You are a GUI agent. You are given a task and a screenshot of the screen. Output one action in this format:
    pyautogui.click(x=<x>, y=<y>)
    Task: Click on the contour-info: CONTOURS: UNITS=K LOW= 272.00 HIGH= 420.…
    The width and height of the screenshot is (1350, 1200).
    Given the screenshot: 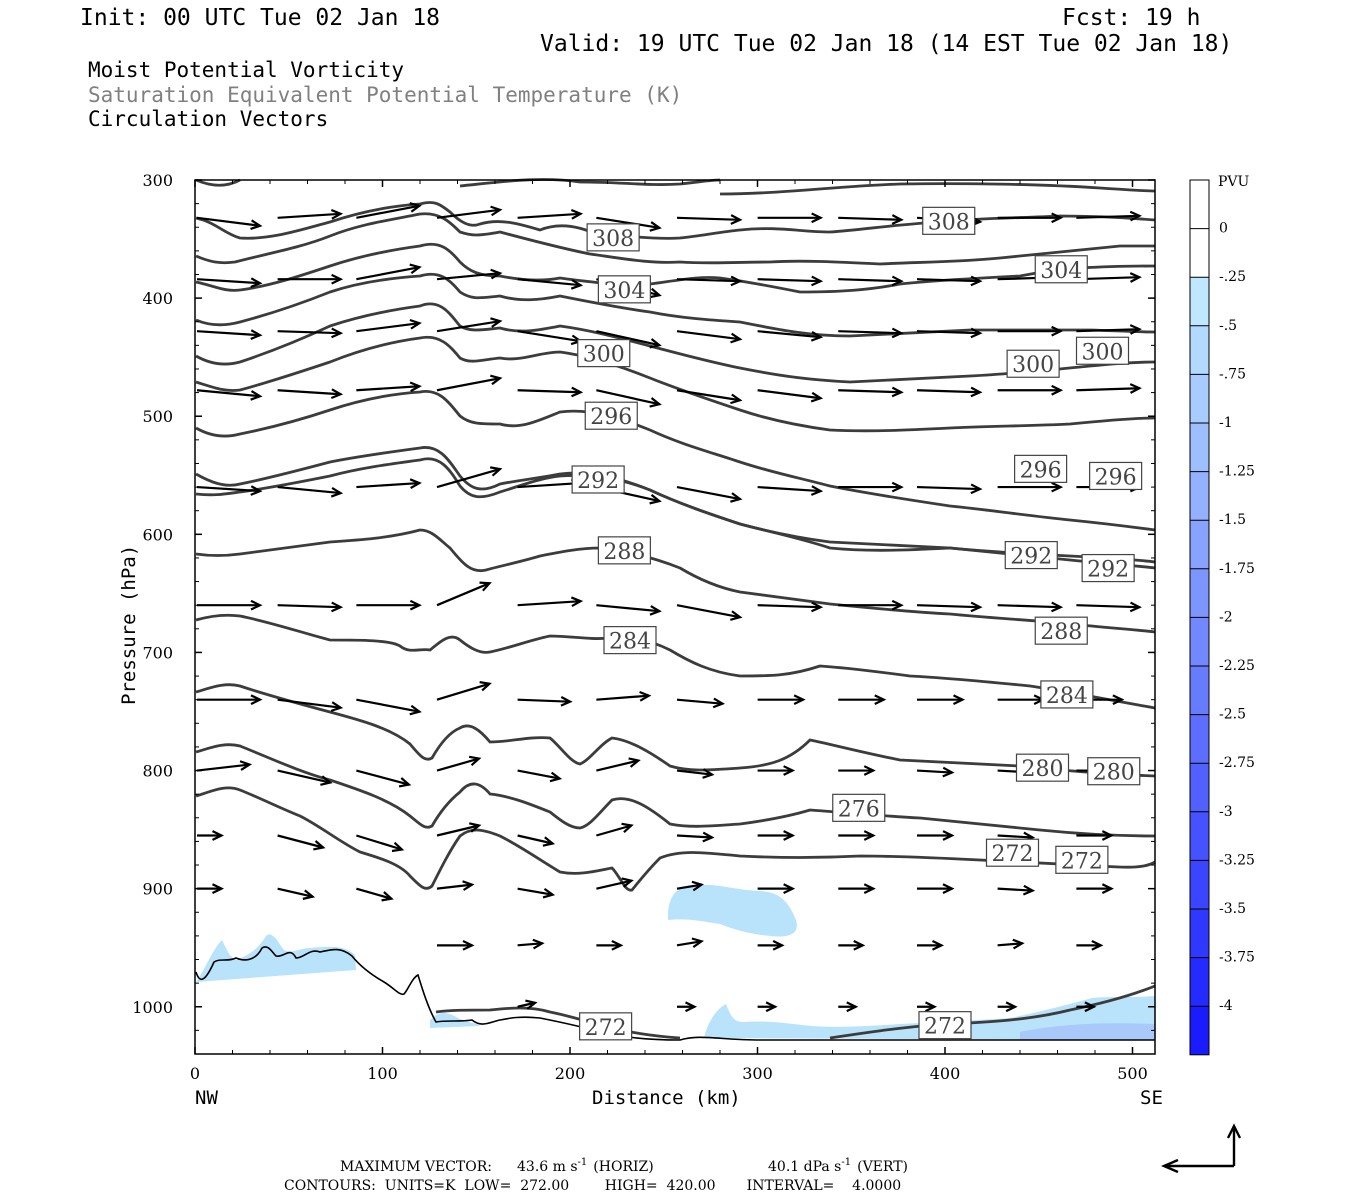 What is the action you would take?
    pyautogui.click(x=592, y=1186)
    